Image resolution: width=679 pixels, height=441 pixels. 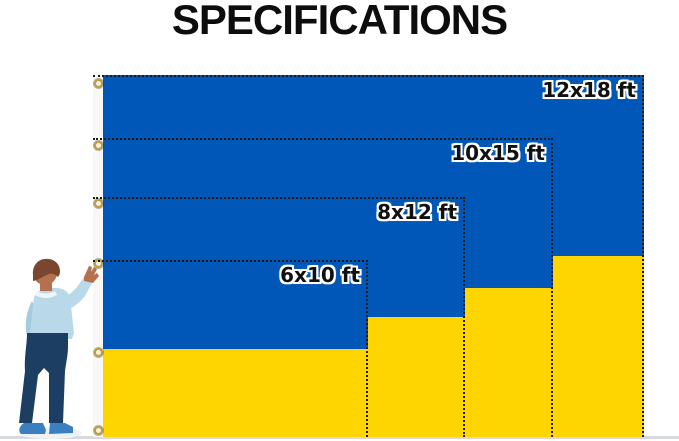 I want to click on size-label-8x12-ft: 8x12 ft, so click(x=417, y=212).